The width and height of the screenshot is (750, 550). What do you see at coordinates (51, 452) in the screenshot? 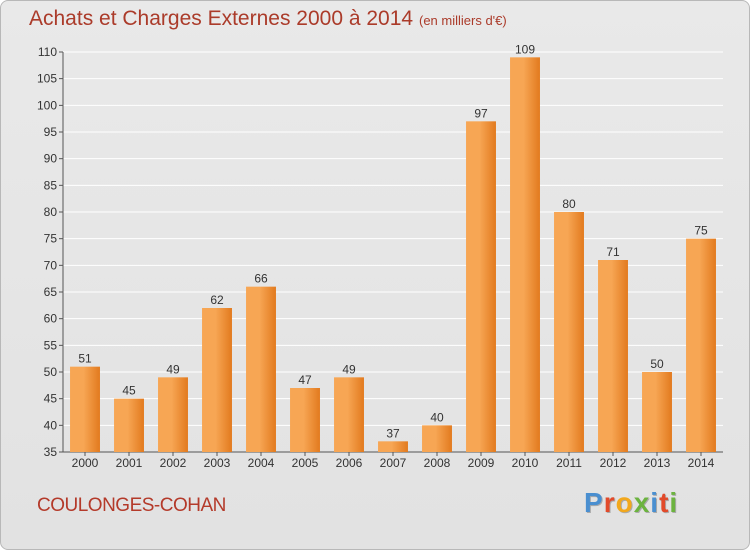
I see `y-tick-label: 35` at bounding box center [51, 452].